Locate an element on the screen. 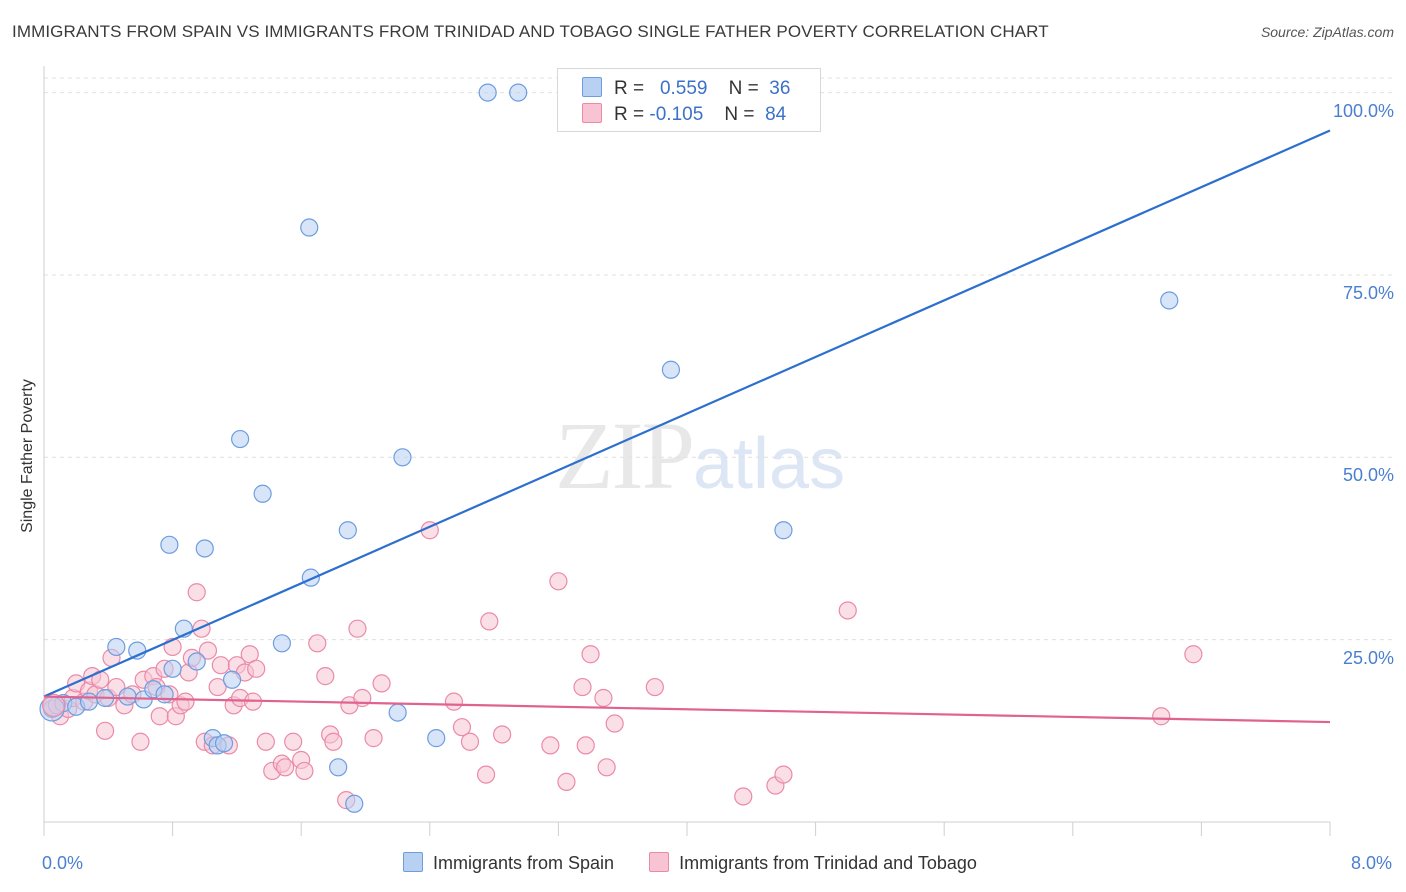 The width and height of the screenshot is (1406, 892). bottom-legend-tt: Immigrants from Trinidad and Tobago is located at coordinates (813, 863).